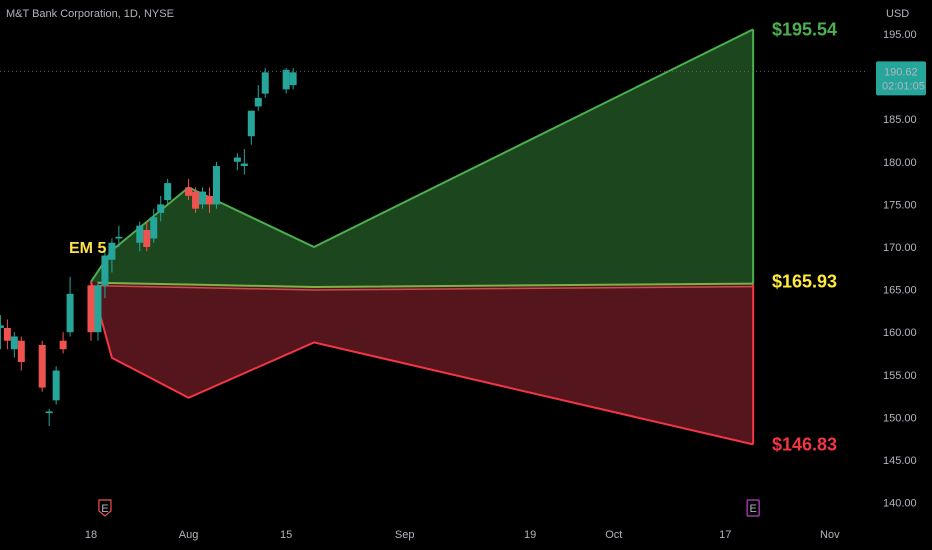 Image resolution: width=932 pixels, height=550 pixels. Describe the element at coordinates (900, 376) in the screenshot. I see `y-tick-label: 155.00` at that location.